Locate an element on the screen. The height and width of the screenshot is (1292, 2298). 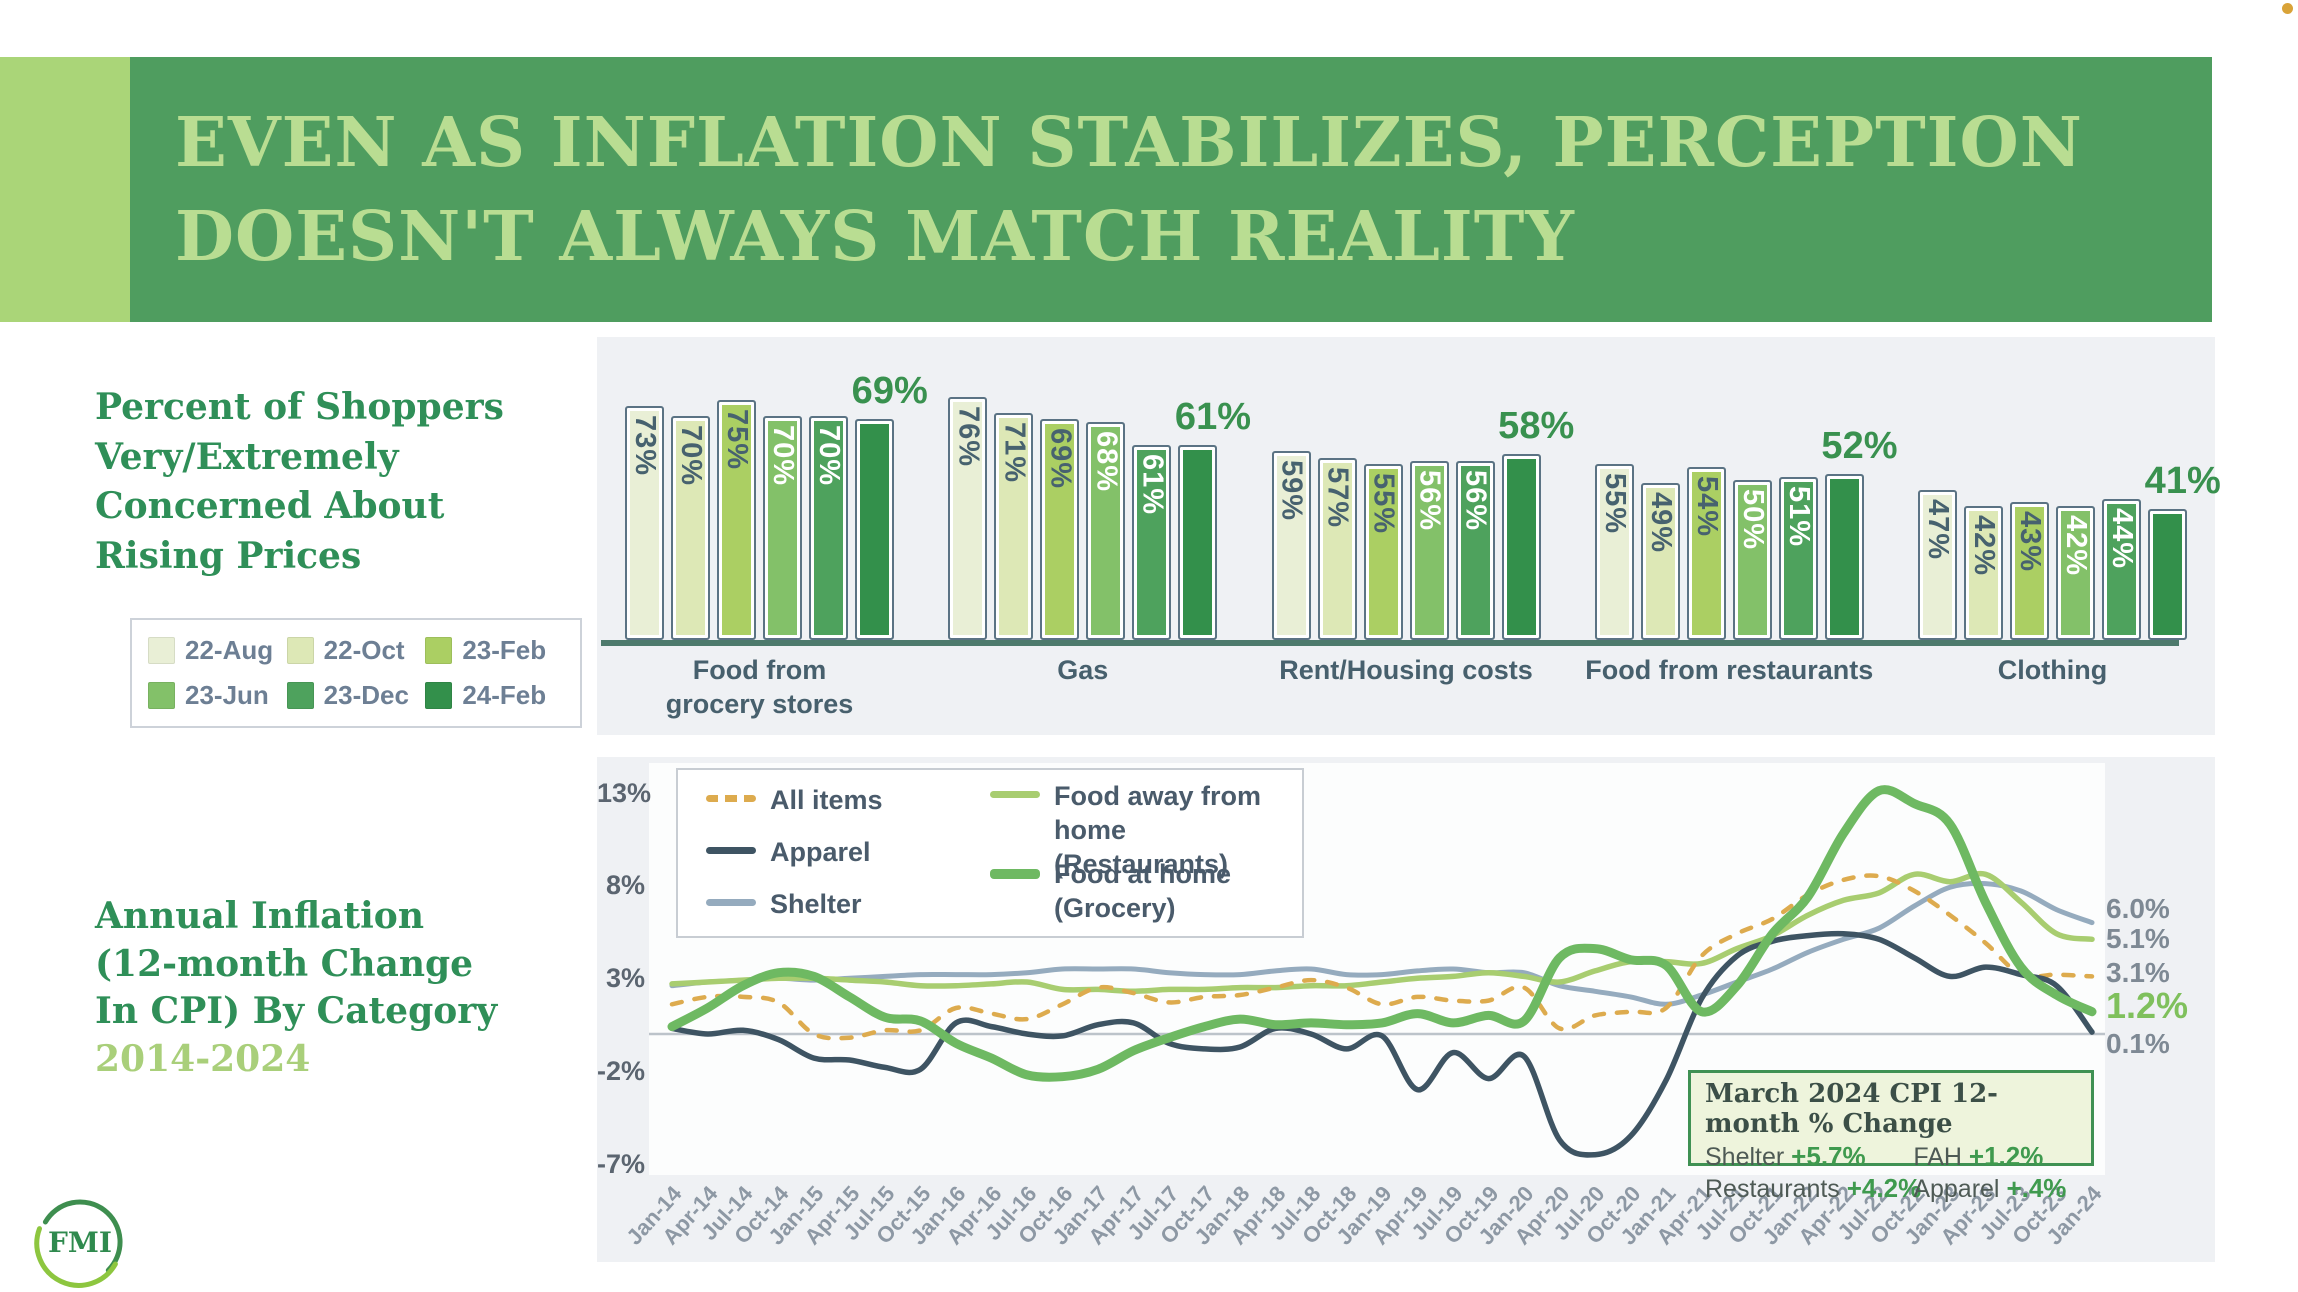
line-legend-swatch-shelter is located at coordinates (731, 902).